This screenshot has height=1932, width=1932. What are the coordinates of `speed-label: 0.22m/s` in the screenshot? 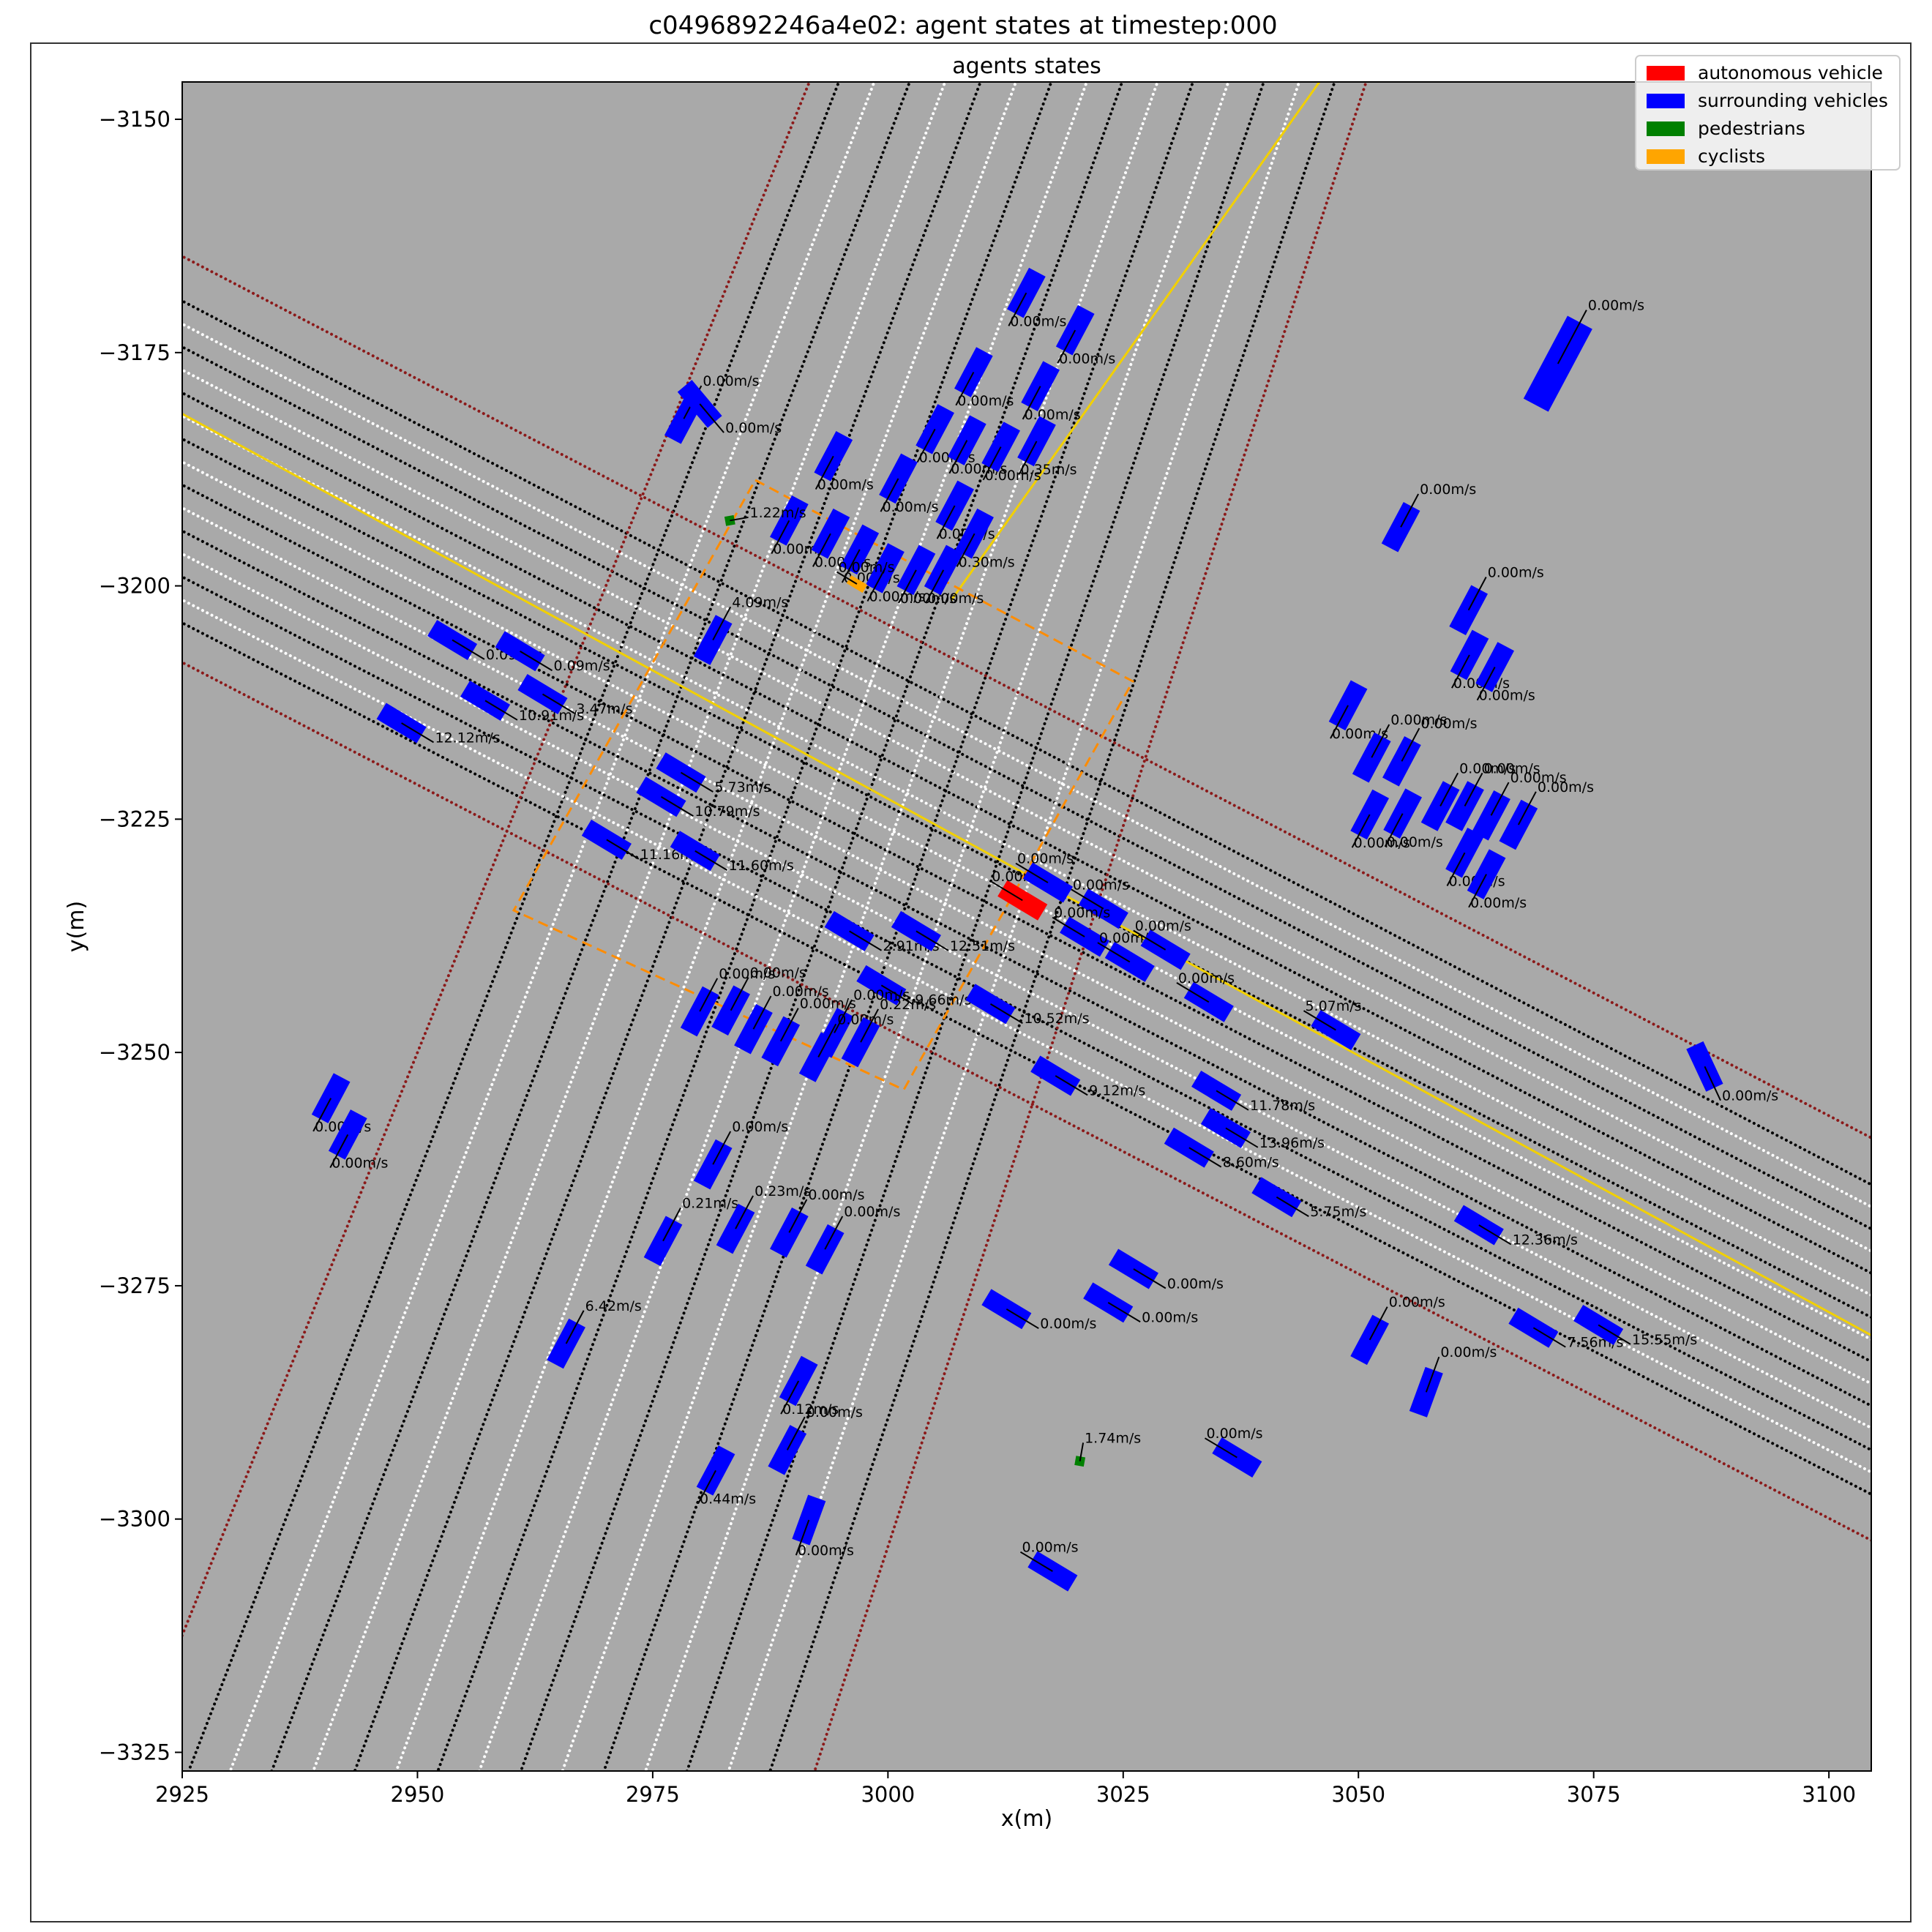 It's located at (908, 1005).